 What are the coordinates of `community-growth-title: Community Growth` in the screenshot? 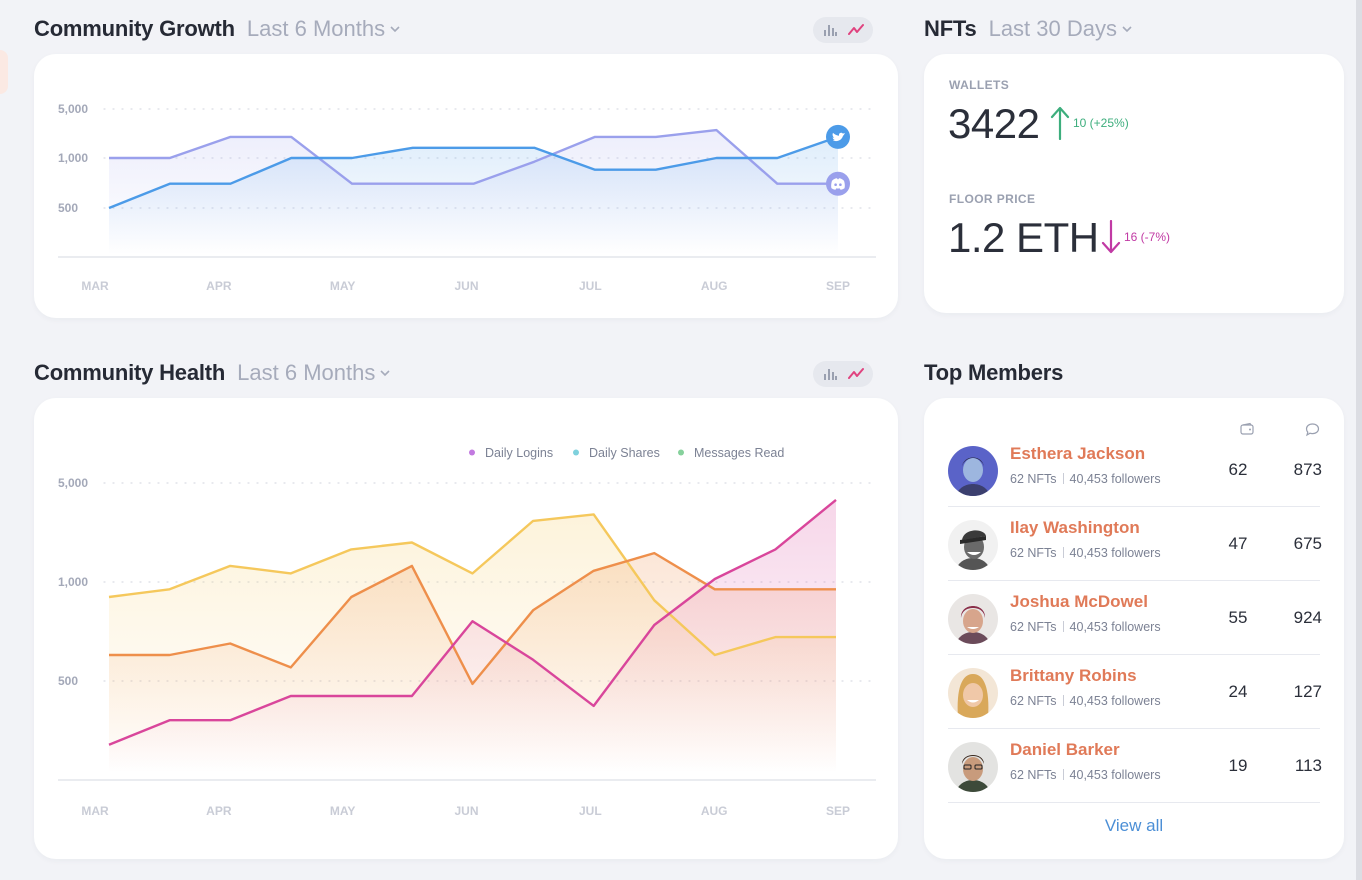 It's located at (134, 28).